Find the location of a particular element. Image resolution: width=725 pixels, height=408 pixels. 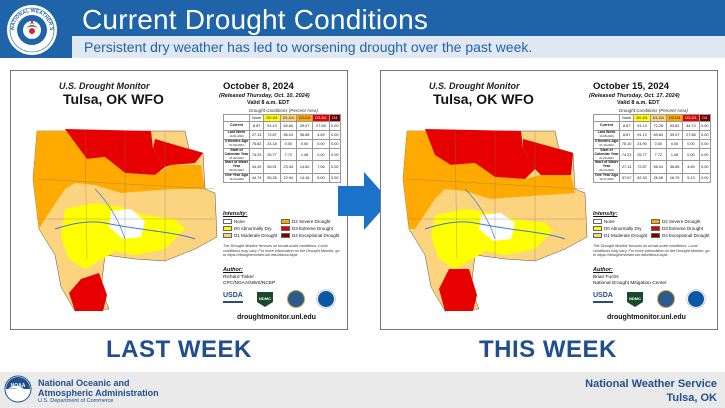

table-cell: 39.07 is located at coordinates (674, 135).